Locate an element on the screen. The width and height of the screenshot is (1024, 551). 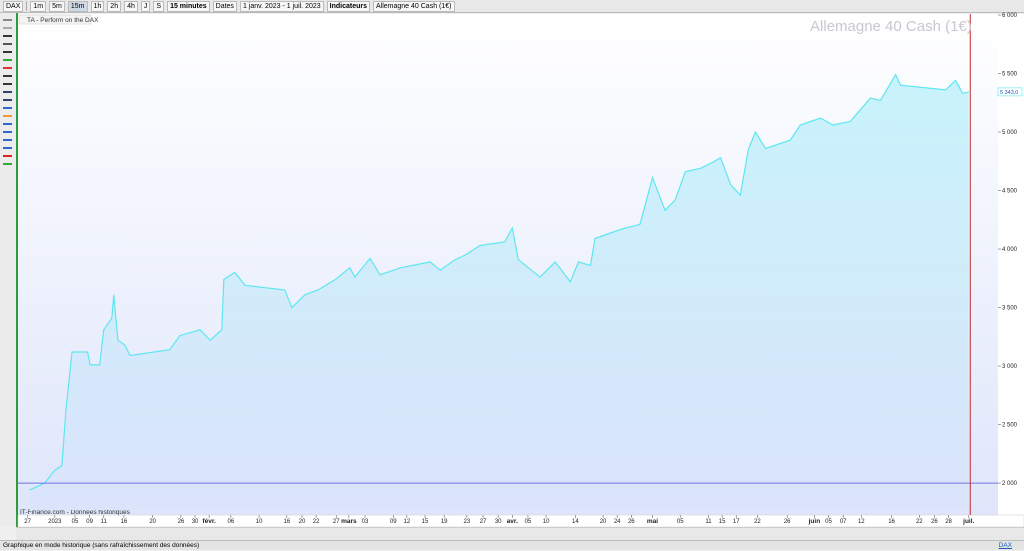
period-button: S is located at coordinates (159, 6).